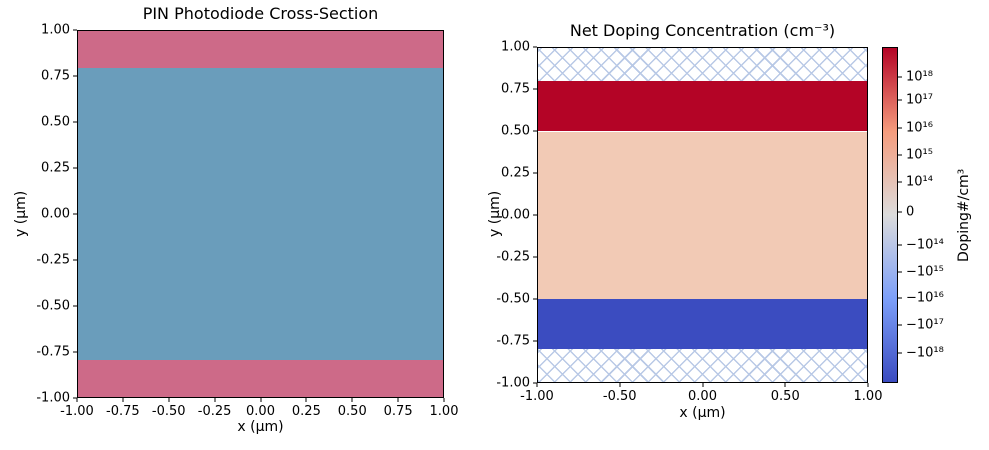  I want to click on left-x-axis-label: x (μm), so click(260, 427).